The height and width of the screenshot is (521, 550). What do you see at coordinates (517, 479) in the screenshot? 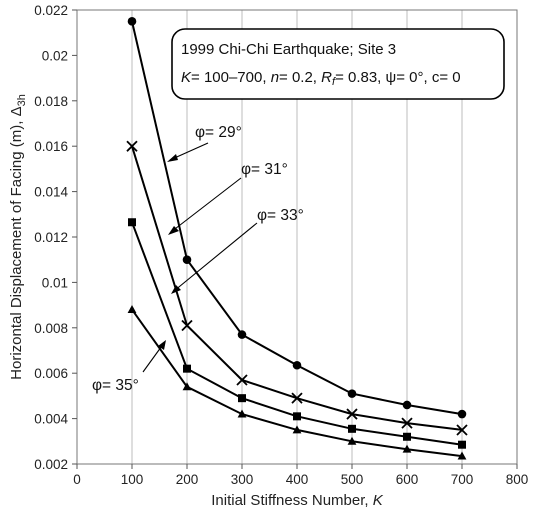
I see `x-tick-label: 800` at bounding box center [517, 479].